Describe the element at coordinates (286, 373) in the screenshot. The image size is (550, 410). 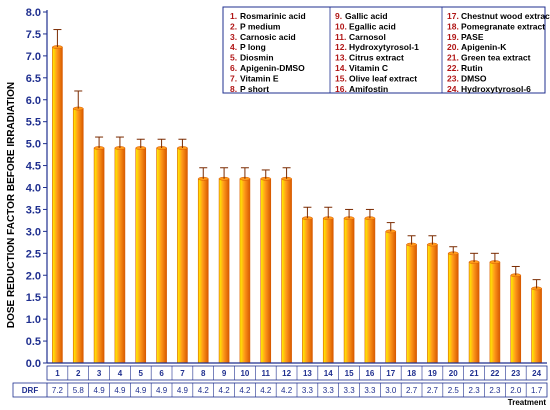
I see `x-tick-label: 12` at that location.